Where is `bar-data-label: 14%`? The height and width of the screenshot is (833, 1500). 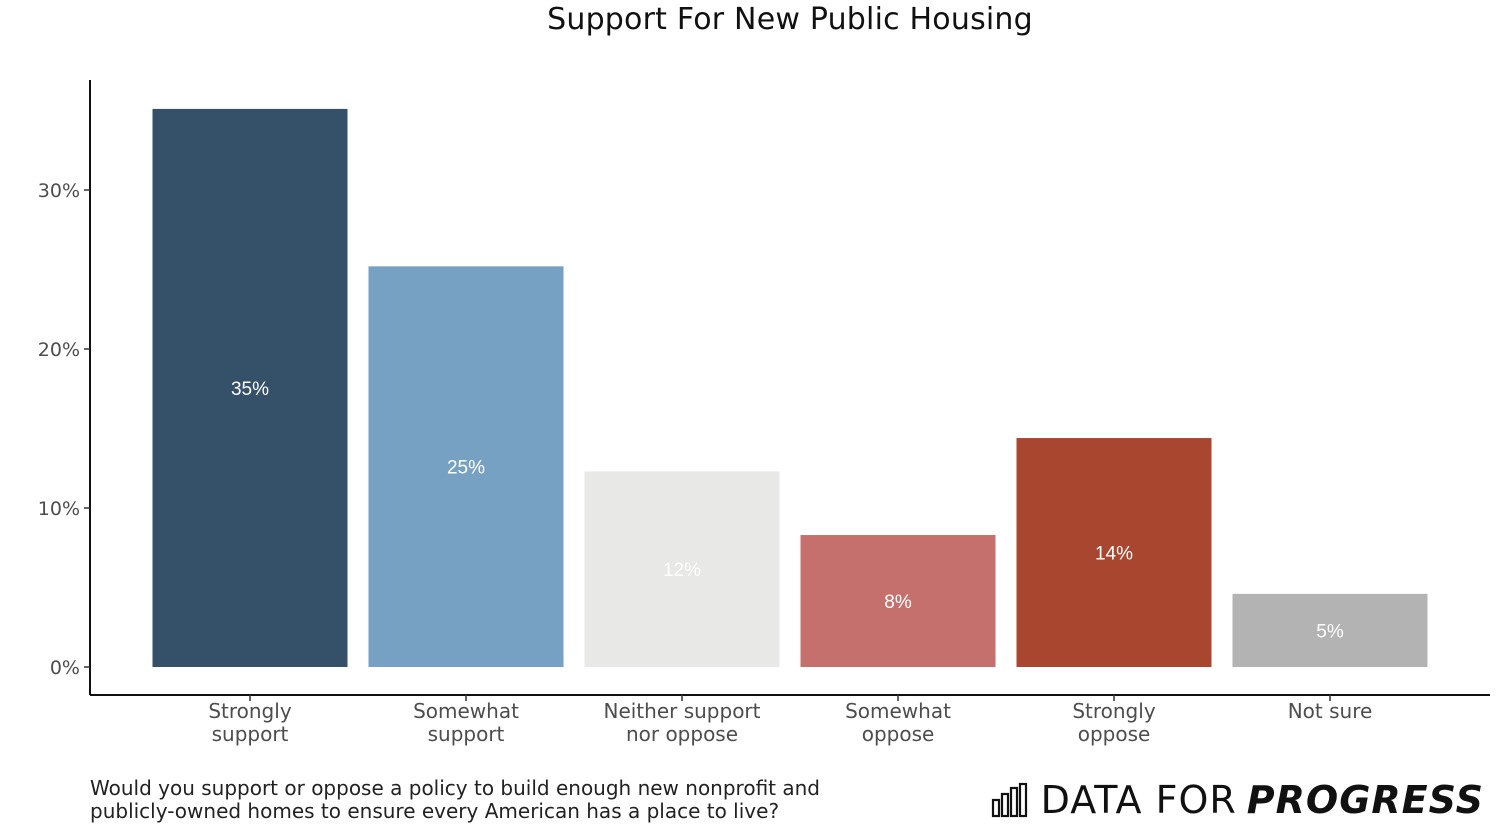
bar-data-label: 14% is located at coordinates (1114, 554).